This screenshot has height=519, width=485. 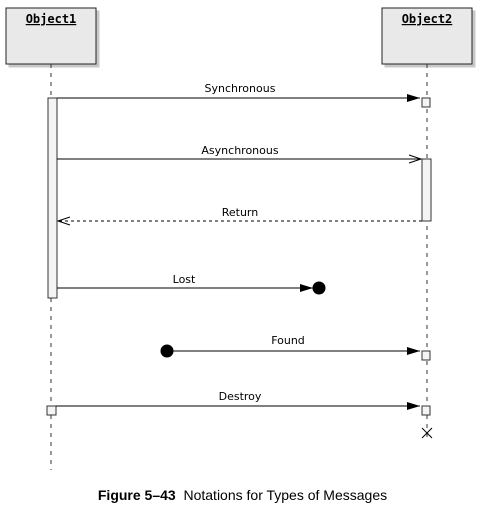 What do you see at coordinates (295, 347) in the screenshot?
I see `found-message: Found` at bounding box center [295, 347].